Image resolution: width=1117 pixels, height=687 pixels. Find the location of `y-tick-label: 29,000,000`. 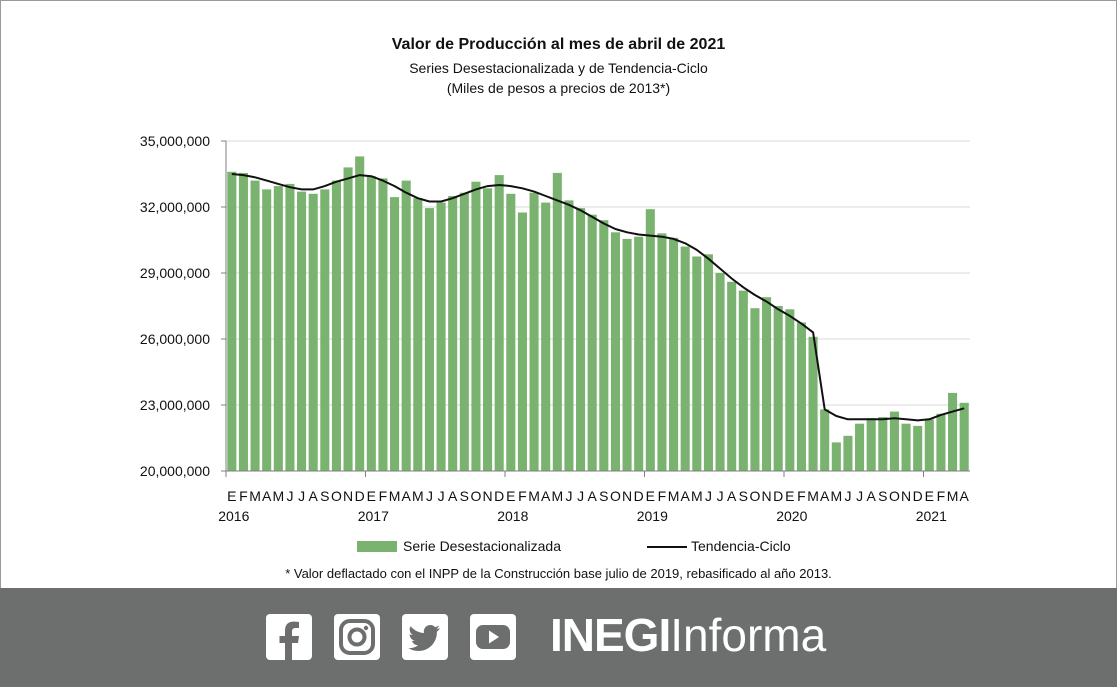

y-tick-label: 29,000,000 is located at coordinates (175, 273).